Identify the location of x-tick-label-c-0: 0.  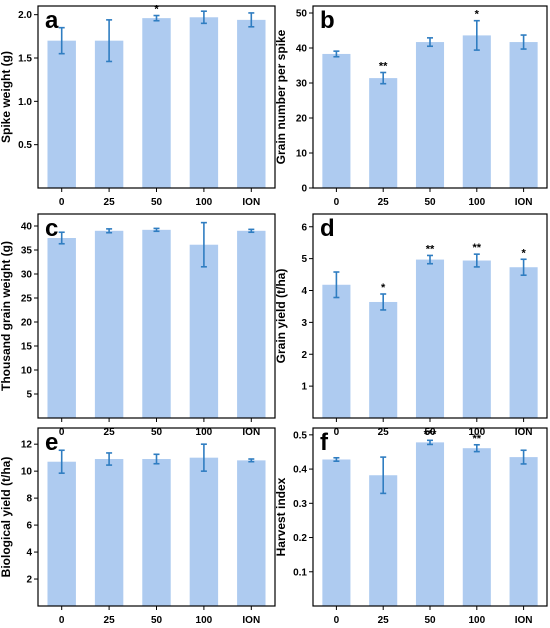
(62, 432).